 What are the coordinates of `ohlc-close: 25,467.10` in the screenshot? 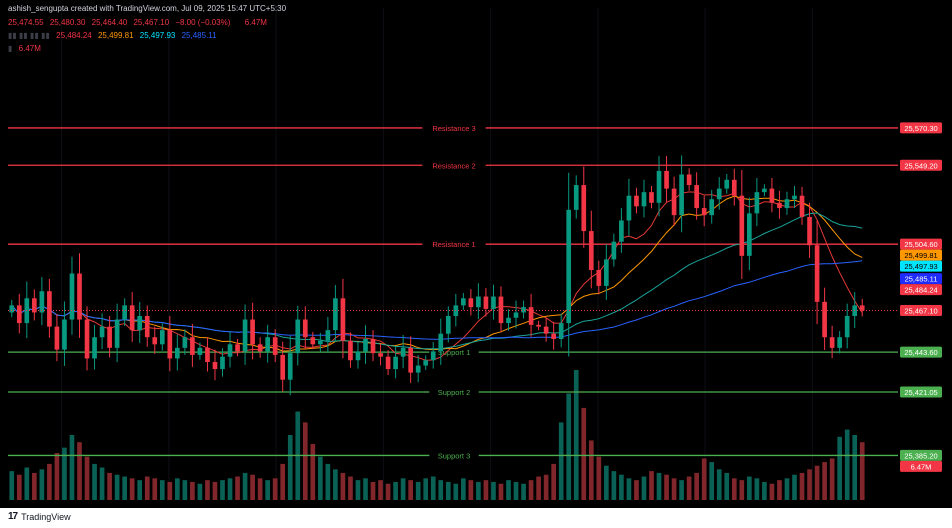 It's located at (151, 22).